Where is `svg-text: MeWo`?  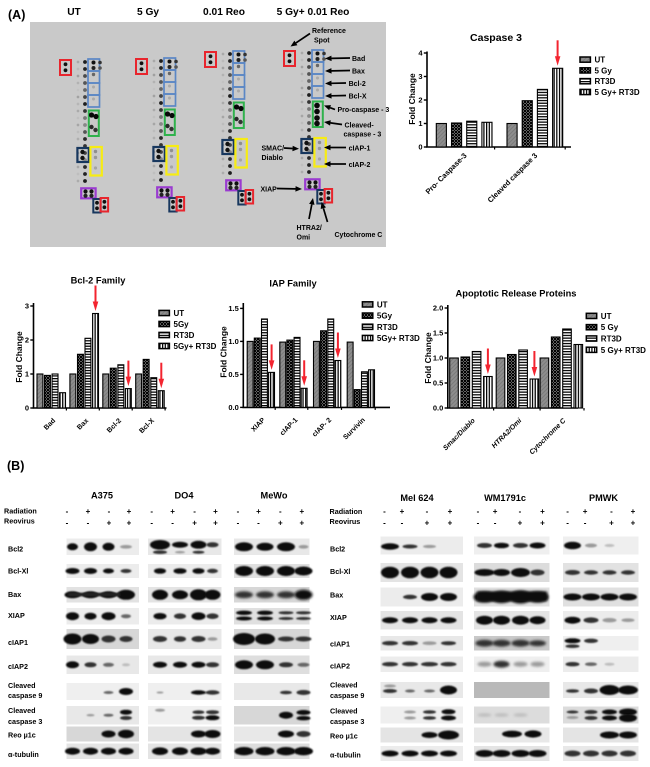 svg-text: MeWo is located at coordinates (274, 496).